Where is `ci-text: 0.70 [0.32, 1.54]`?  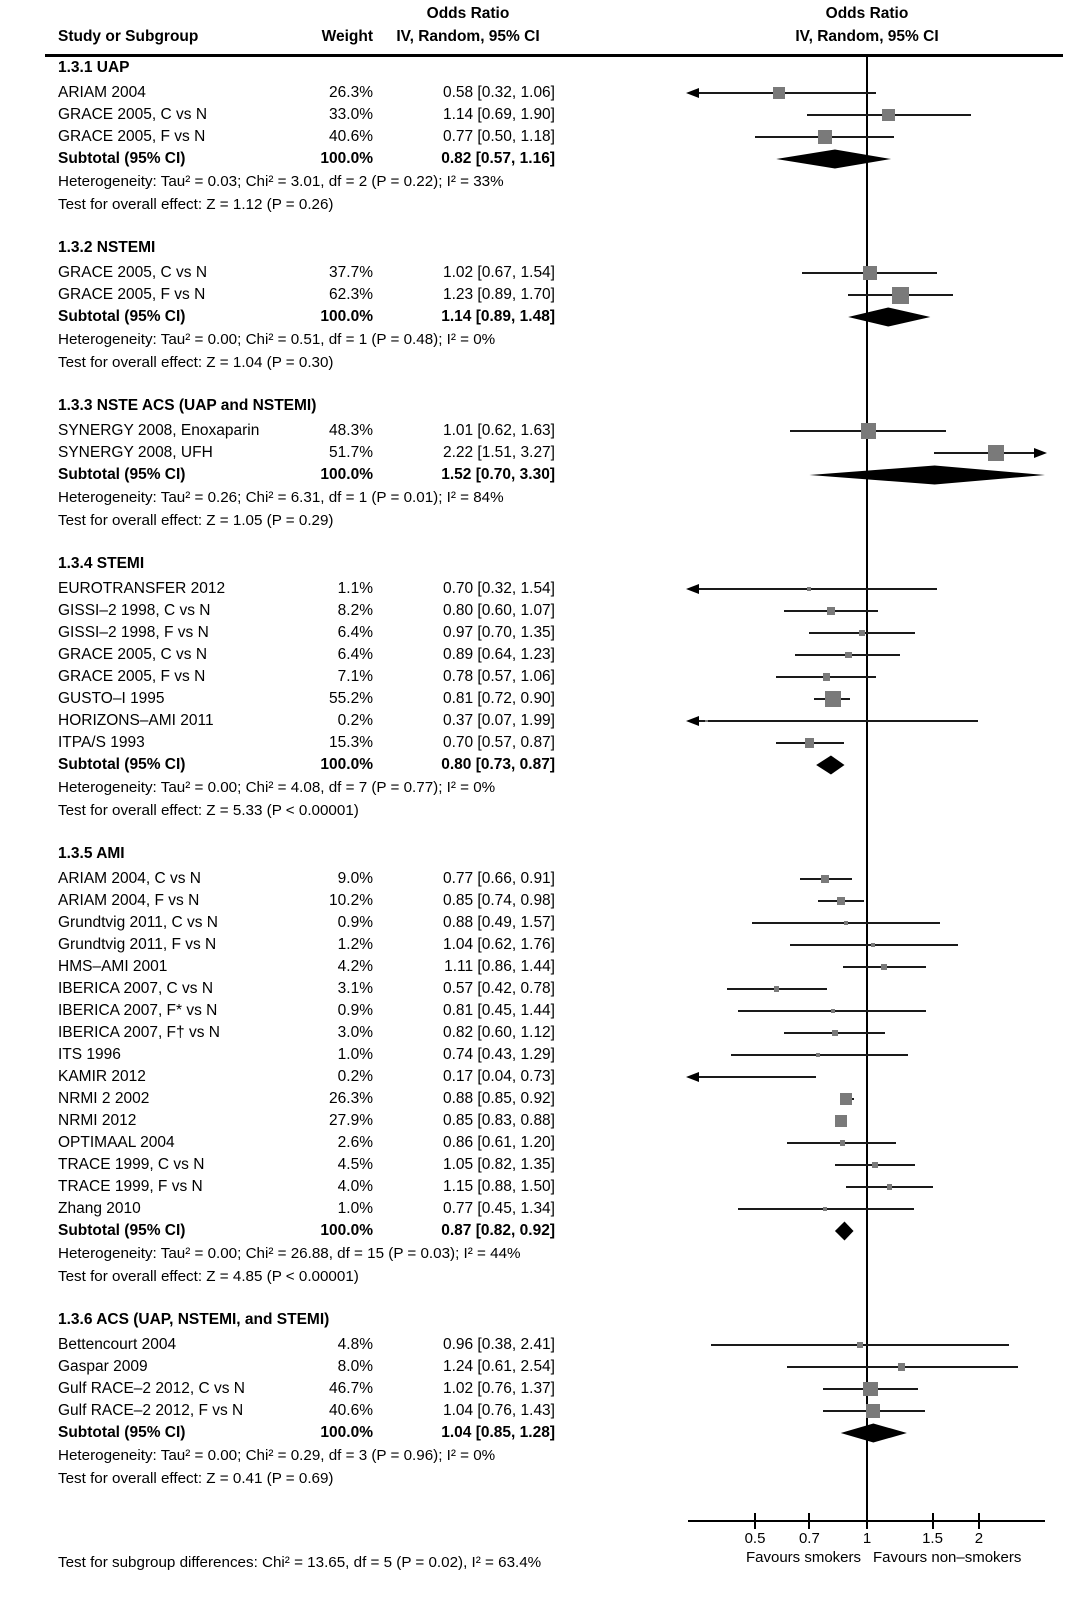 ci-text: 0.70 [0.32, 1.54] is located at coordinates (498, 588).